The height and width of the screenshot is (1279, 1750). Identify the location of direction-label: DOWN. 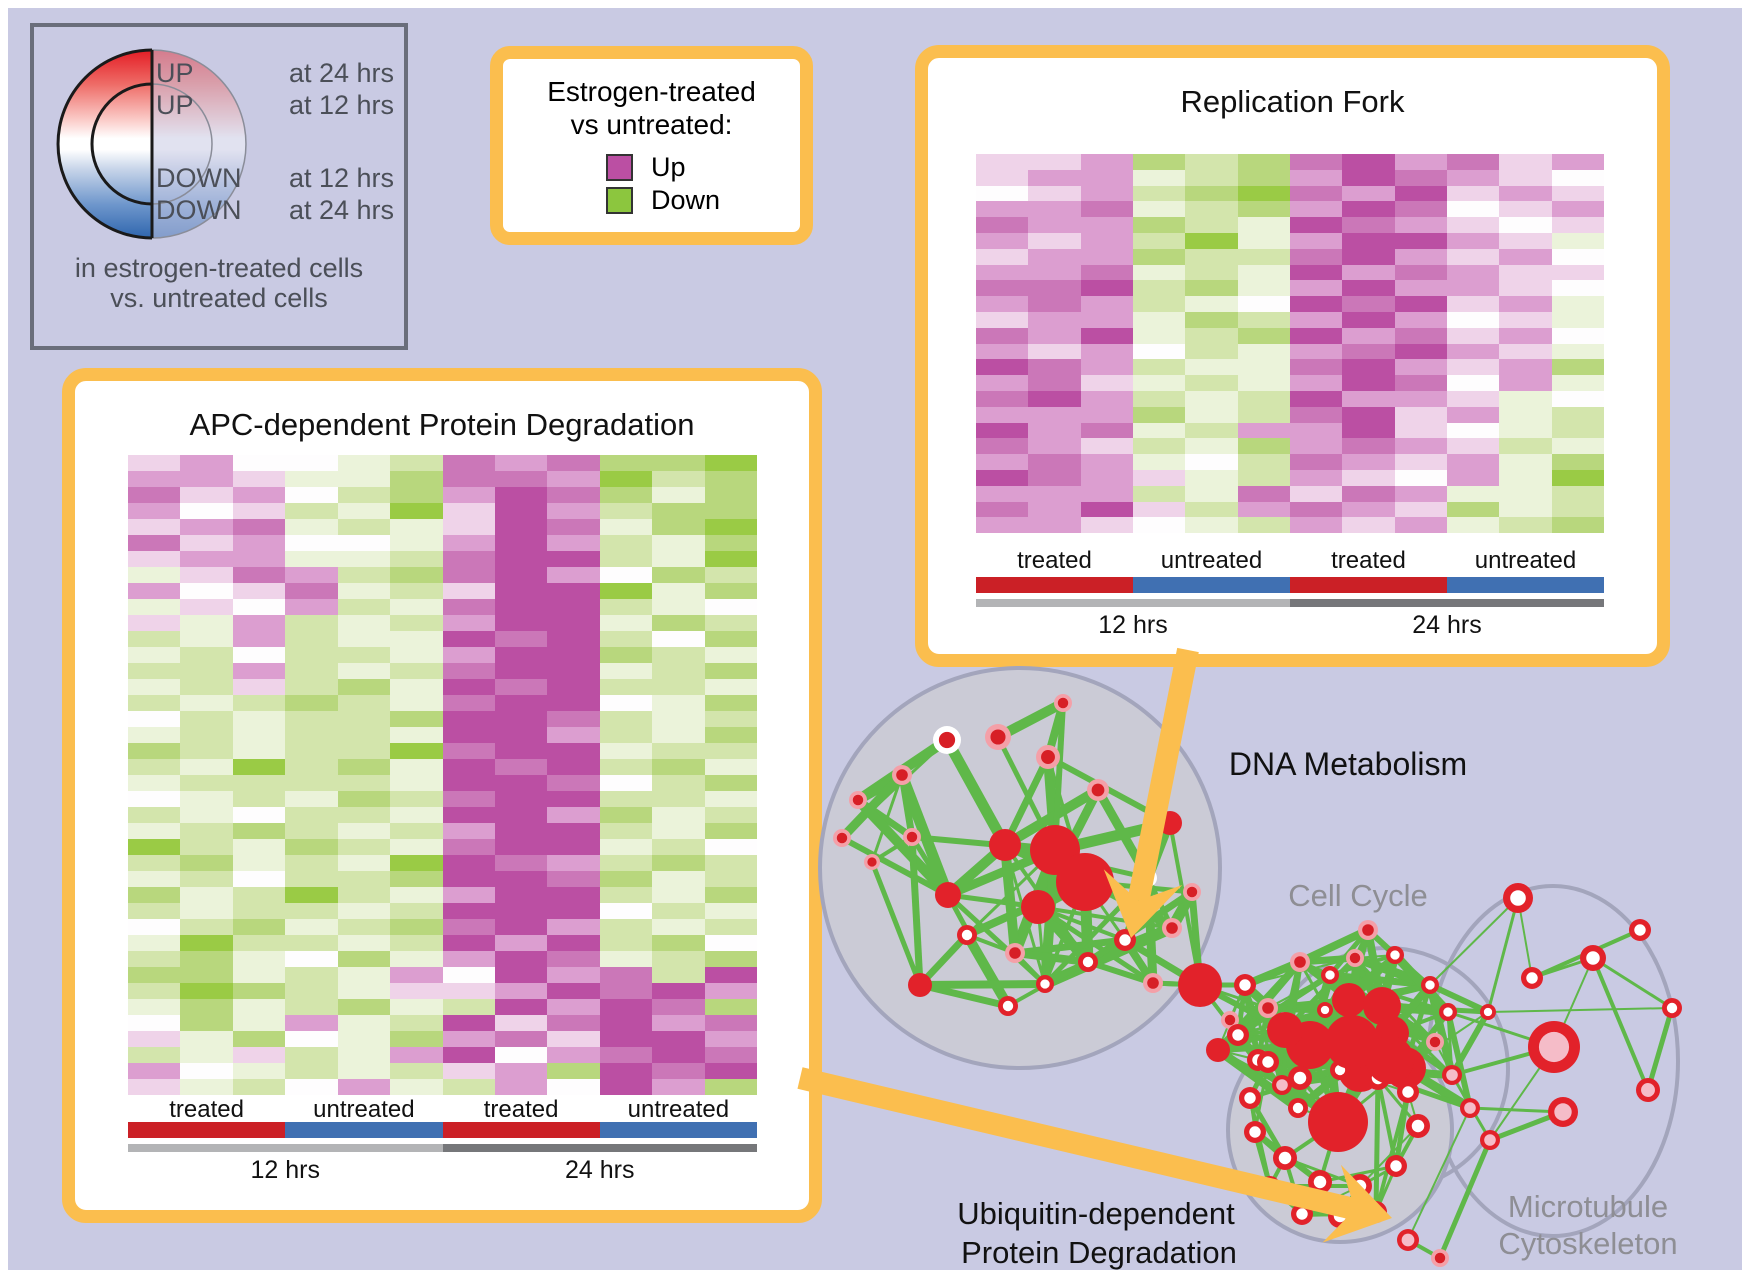
(199, 210).